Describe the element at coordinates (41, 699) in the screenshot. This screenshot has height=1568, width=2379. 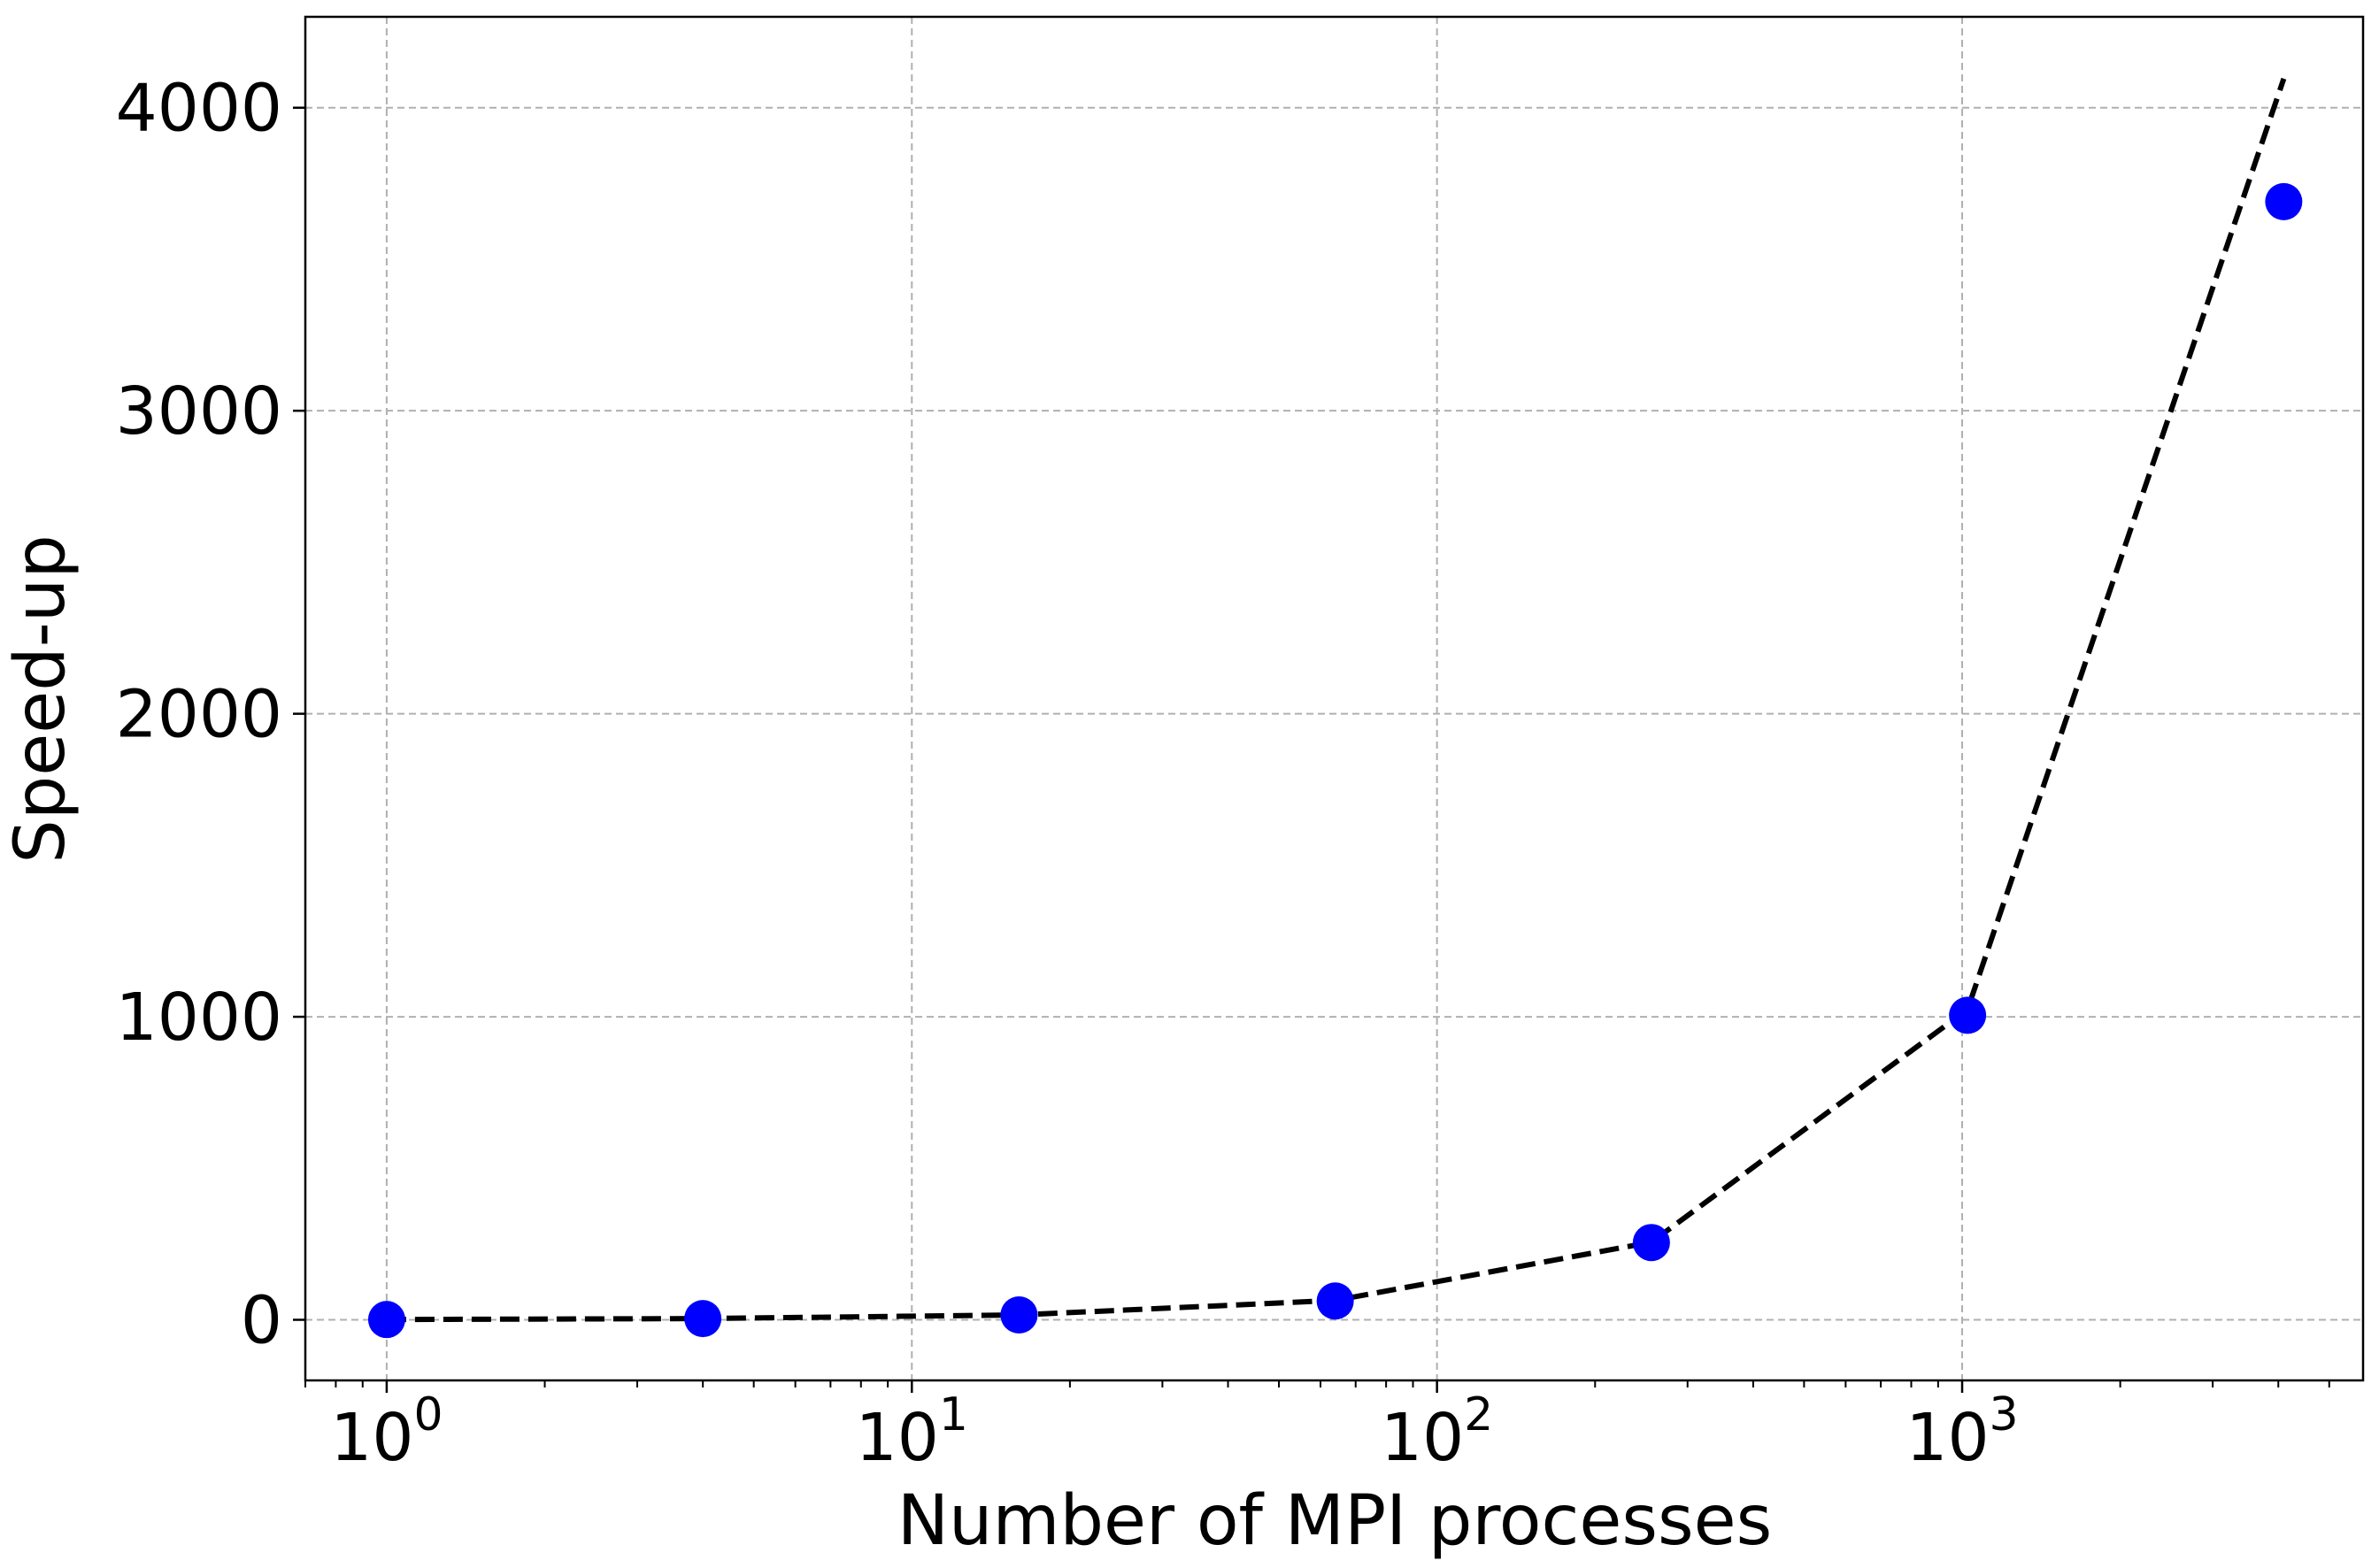
I see `y-axis-title: Speed-up` at that location.